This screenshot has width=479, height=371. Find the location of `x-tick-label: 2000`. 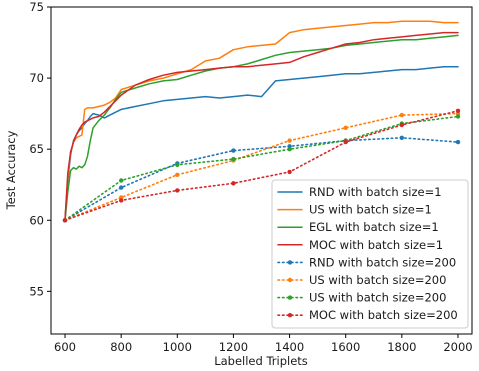

x-tick-label: 2000 is located at coordinates (457, 347).